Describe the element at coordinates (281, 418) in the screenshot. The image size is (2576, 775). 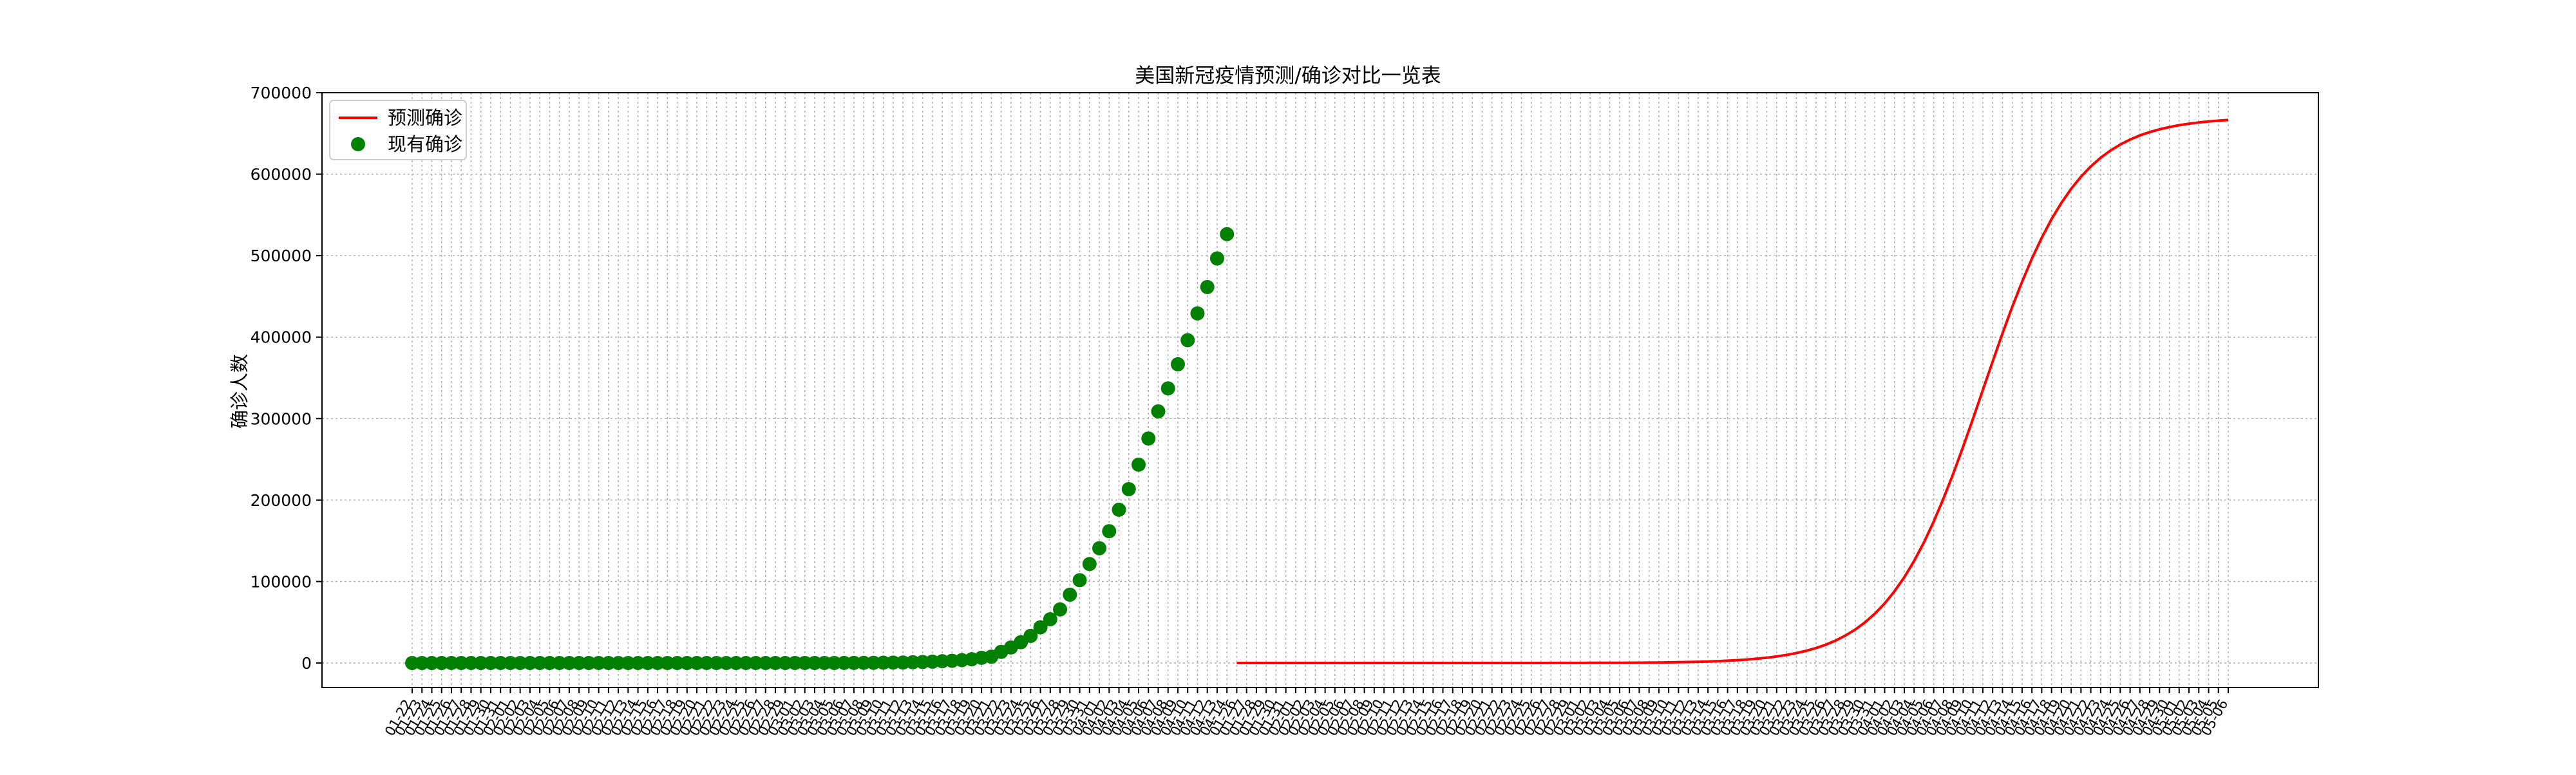
I see `y-tick-label: 300000` at that location.